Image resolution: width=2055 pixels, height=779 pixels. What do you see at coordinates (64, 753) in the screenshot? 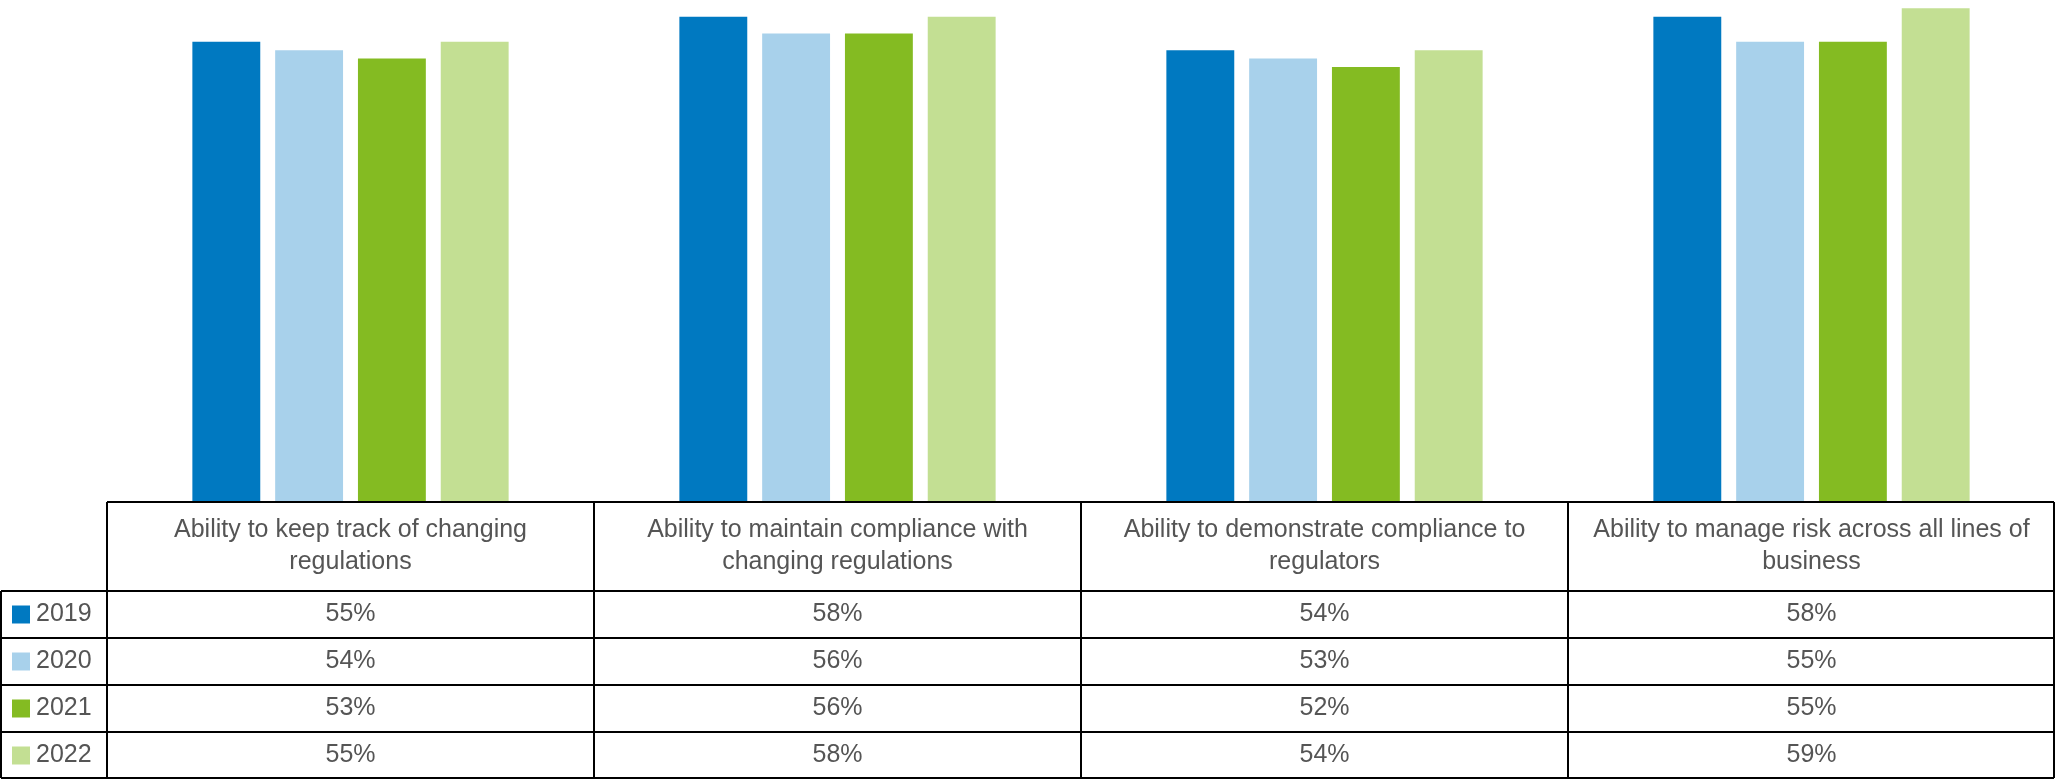
I see `legend-label: 2022` at bounding box center [64, 753].